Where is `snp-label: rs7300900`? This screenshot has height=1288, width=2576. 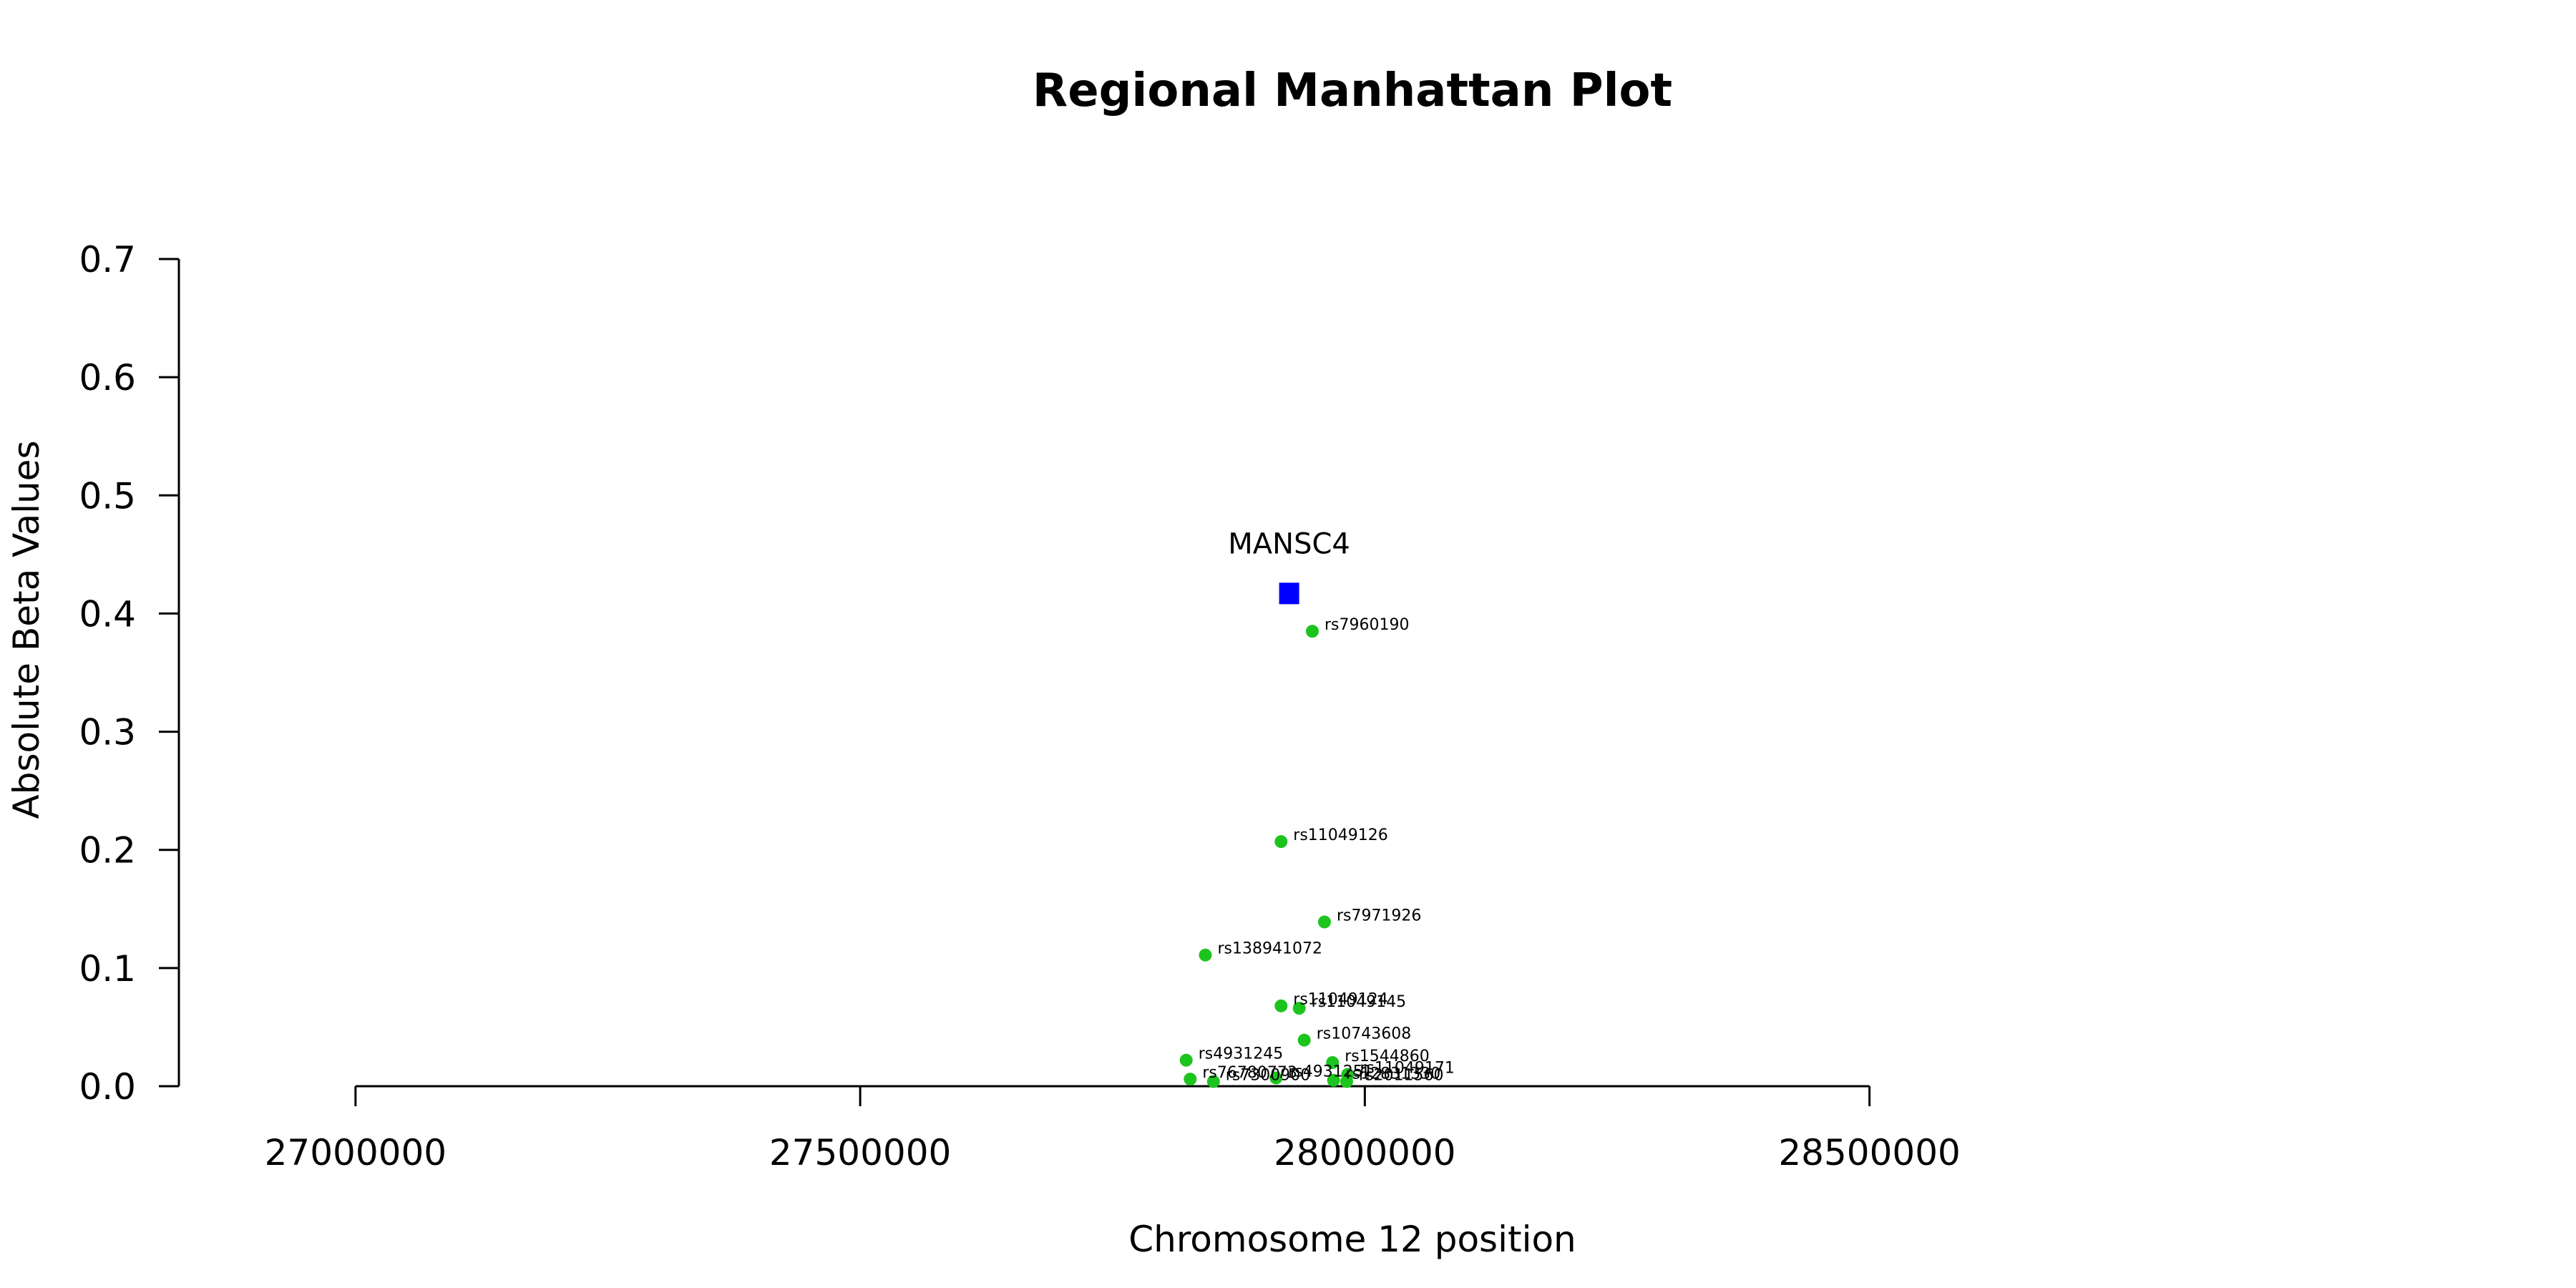 snp-label: rs7300900 is located at coordinates (1268, 1075).